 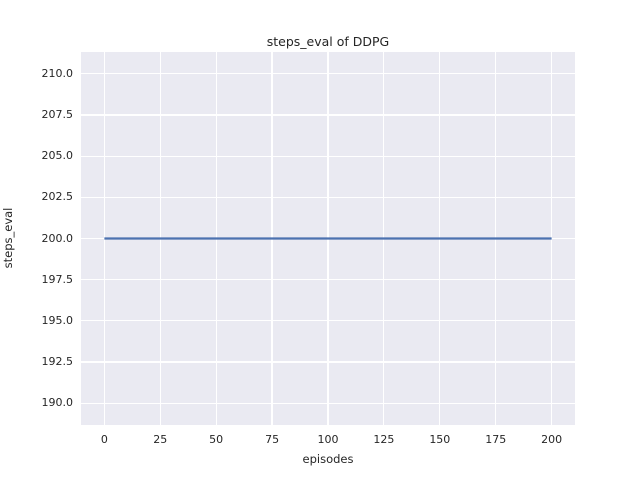 What do you see at coordinates (57, 197) in the screenshot?
I see `y-tick-label: 202.5` at bounding box center [57, 197].